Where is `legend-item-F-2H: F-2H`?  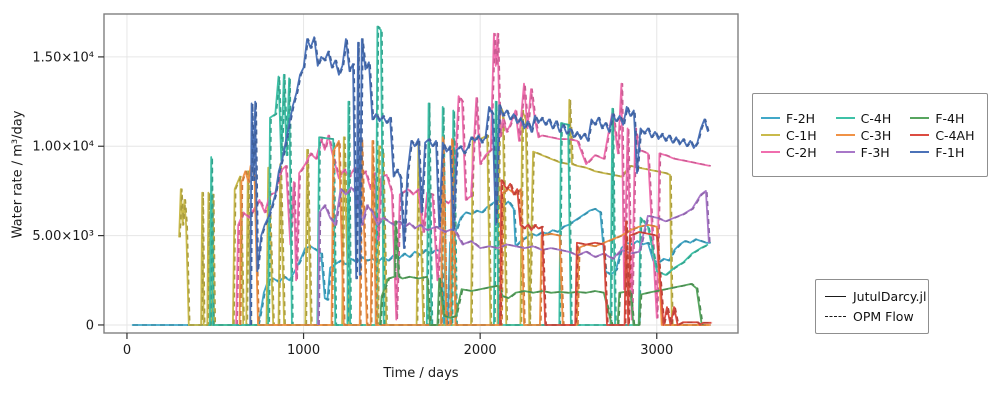
legend-item-F-2H: F-2H is located at coordinates (795, 118).